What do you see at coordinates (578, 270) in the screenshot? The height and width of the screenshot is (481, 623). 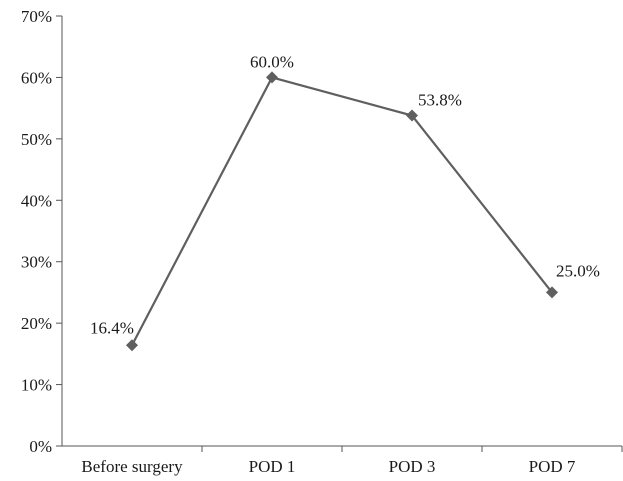 I see `data-label: 25.0%` at bounding box center [578, 270].